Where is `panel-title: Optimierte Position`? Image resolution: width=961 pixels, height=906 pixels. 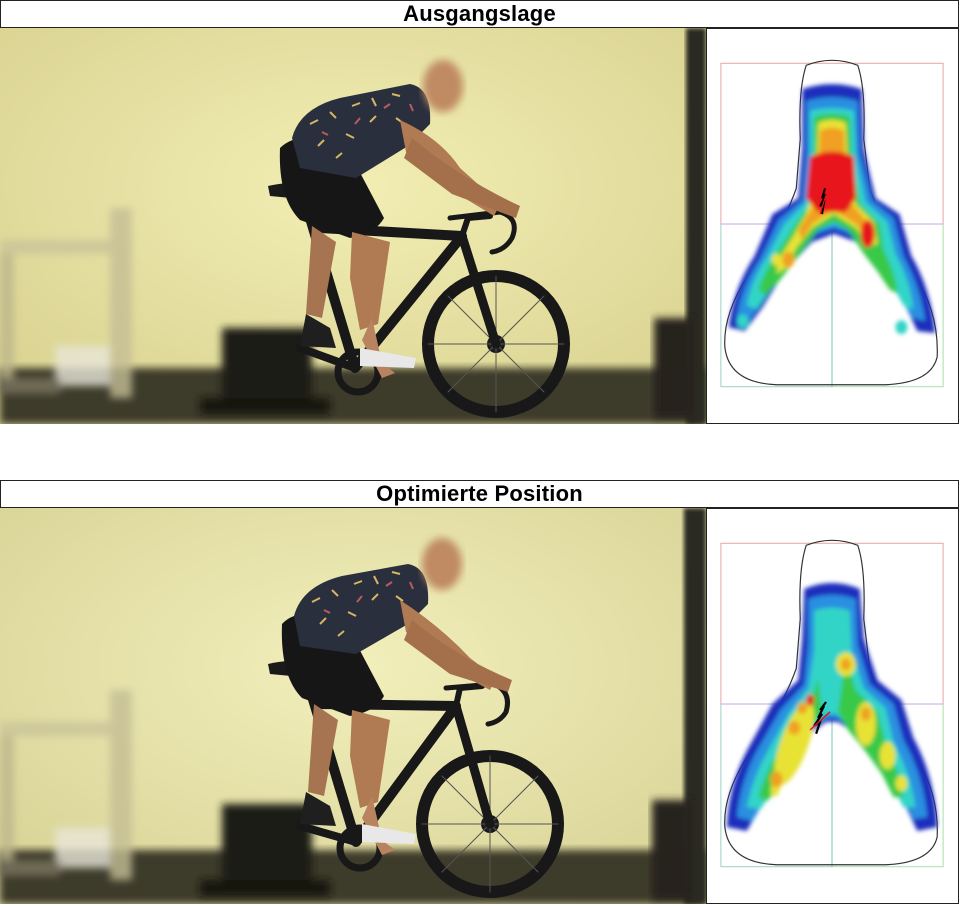
panel-title: Optimierte Position is located at coordinates (479, 493).